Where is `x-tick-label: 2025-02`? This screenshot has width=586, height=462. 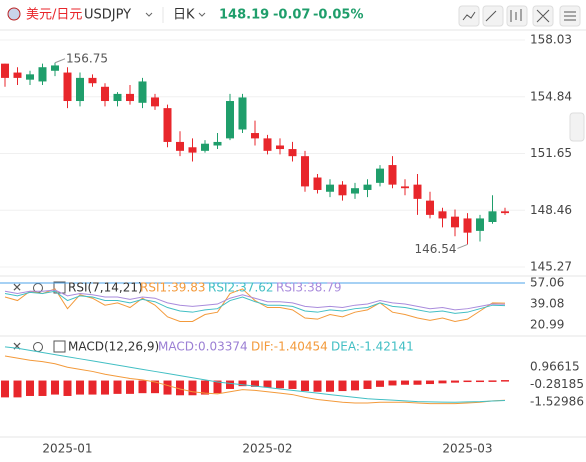
x-tick-label: 2025-02 is located at coordinates (267, 449).